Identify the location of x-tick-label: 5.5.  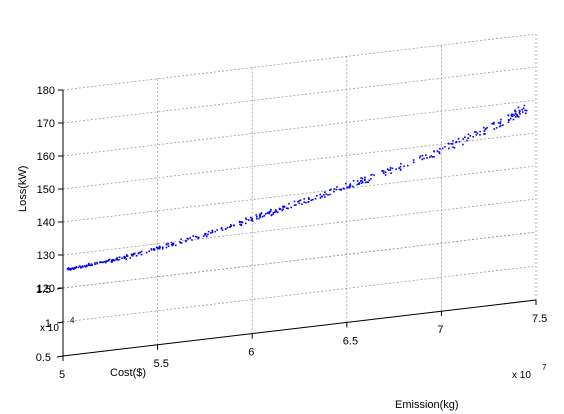
(161, 364).